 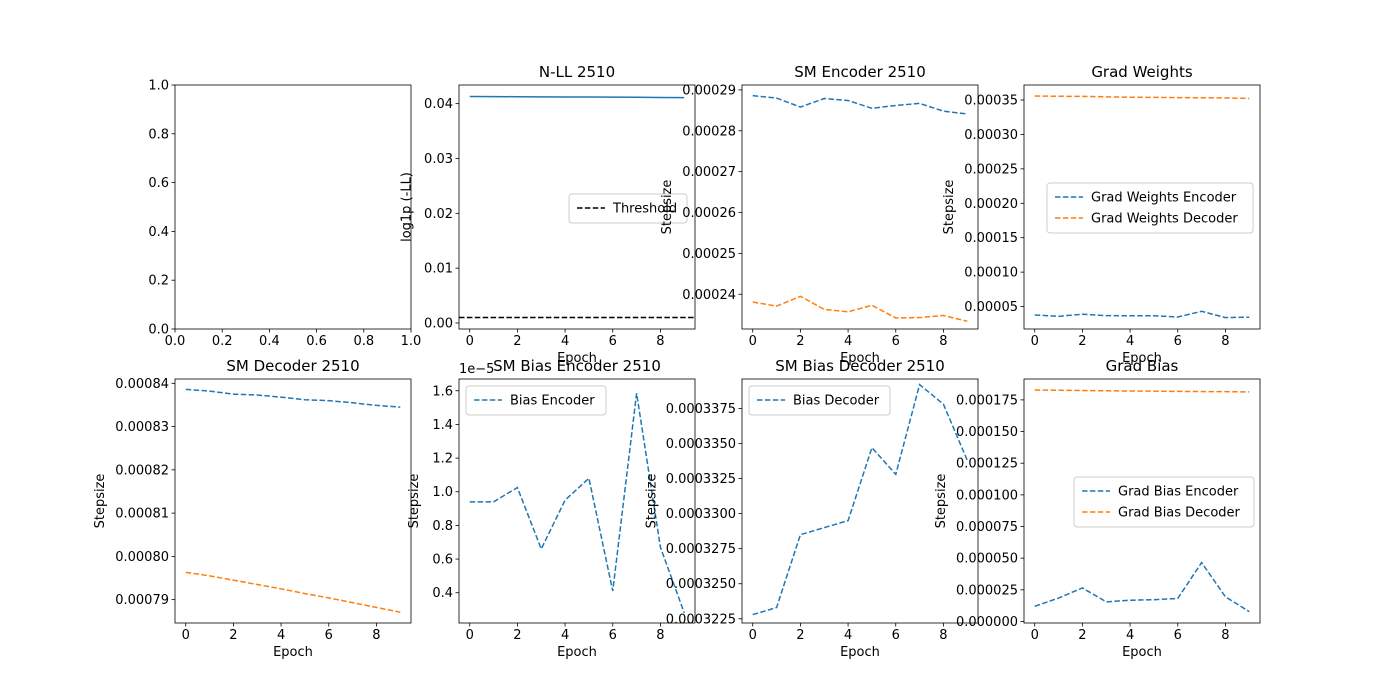 What do you see at coordinates (1164, 198) in the screenshot?
I see `legend-entry: Grad Weights Encoder` at bounding box center [1164, 198].